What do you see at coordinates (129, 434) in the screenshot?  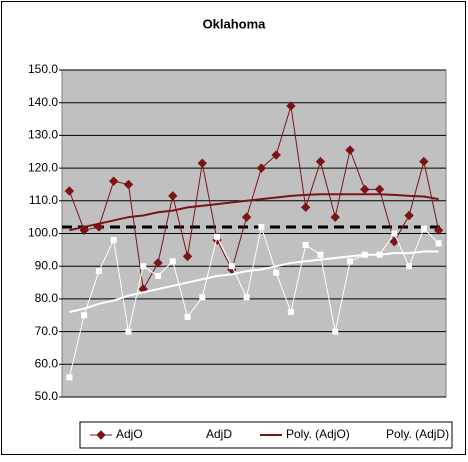 I see `legend-label: AdjO` at bounding box center [129, 434].